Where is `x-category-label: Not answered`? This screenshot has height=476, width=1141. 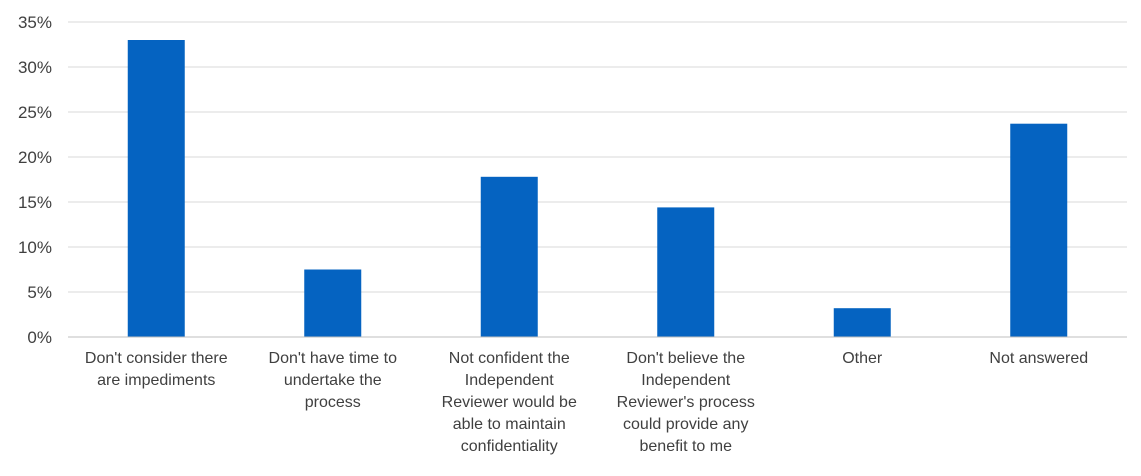
x-category-label: Not answered is located at coordinates (1038, 358).